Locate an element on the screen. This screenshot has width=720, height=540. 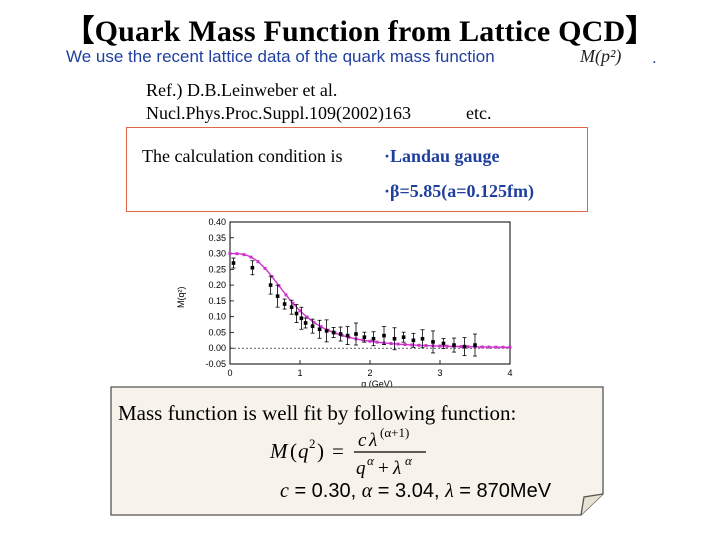
reference-line-2: Nucl.Phys.Proc.Suppl.109(2002)163 is located at coordinates (278, 113).